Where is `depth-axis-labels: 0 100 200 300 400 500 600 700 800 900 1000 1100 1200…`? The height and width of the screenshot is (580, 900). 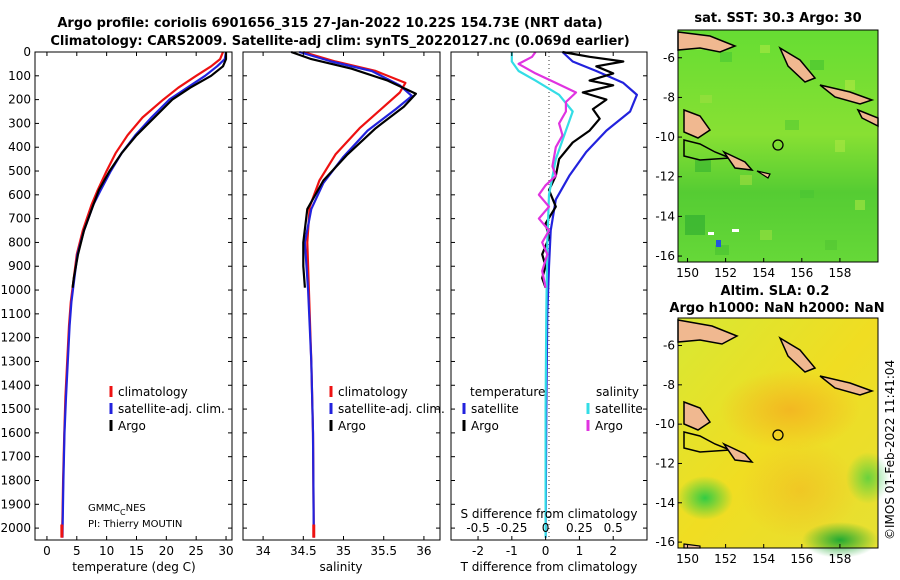
depth-axis-labels: 0 100 200 300 400 500 600 700 800 900 1000 1100 1200… is located at coordinates (15, 290).